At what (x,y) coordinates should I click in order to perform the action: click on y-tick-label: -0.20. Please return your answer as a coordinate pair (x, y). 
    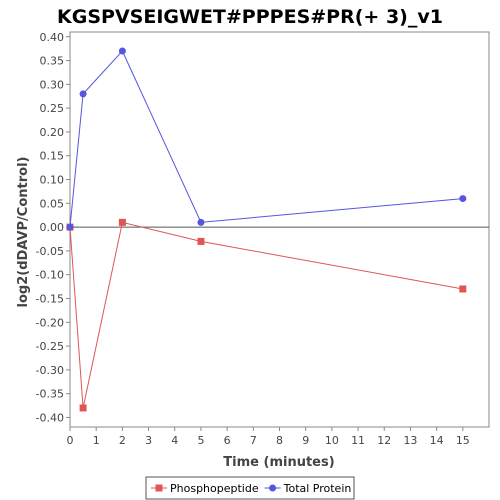
    Looking at the image, I should click on (50, 322).